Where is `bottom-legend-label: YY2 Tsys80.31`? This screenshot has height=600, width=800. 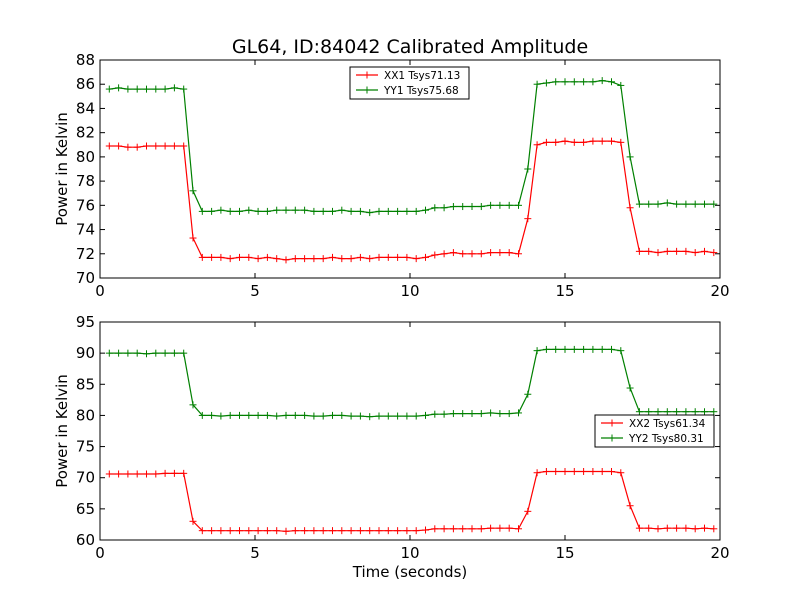
bottom-legend-label: YY2 Tsys80.31 is located at coordinates (666, 439).